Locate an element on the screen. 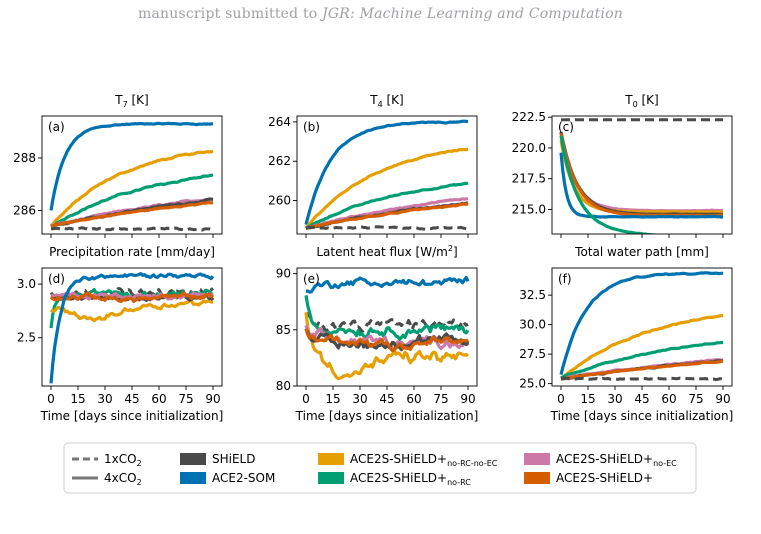 This screenshot has width=761, height=534. legend-box is located at coordinates (380, 468).